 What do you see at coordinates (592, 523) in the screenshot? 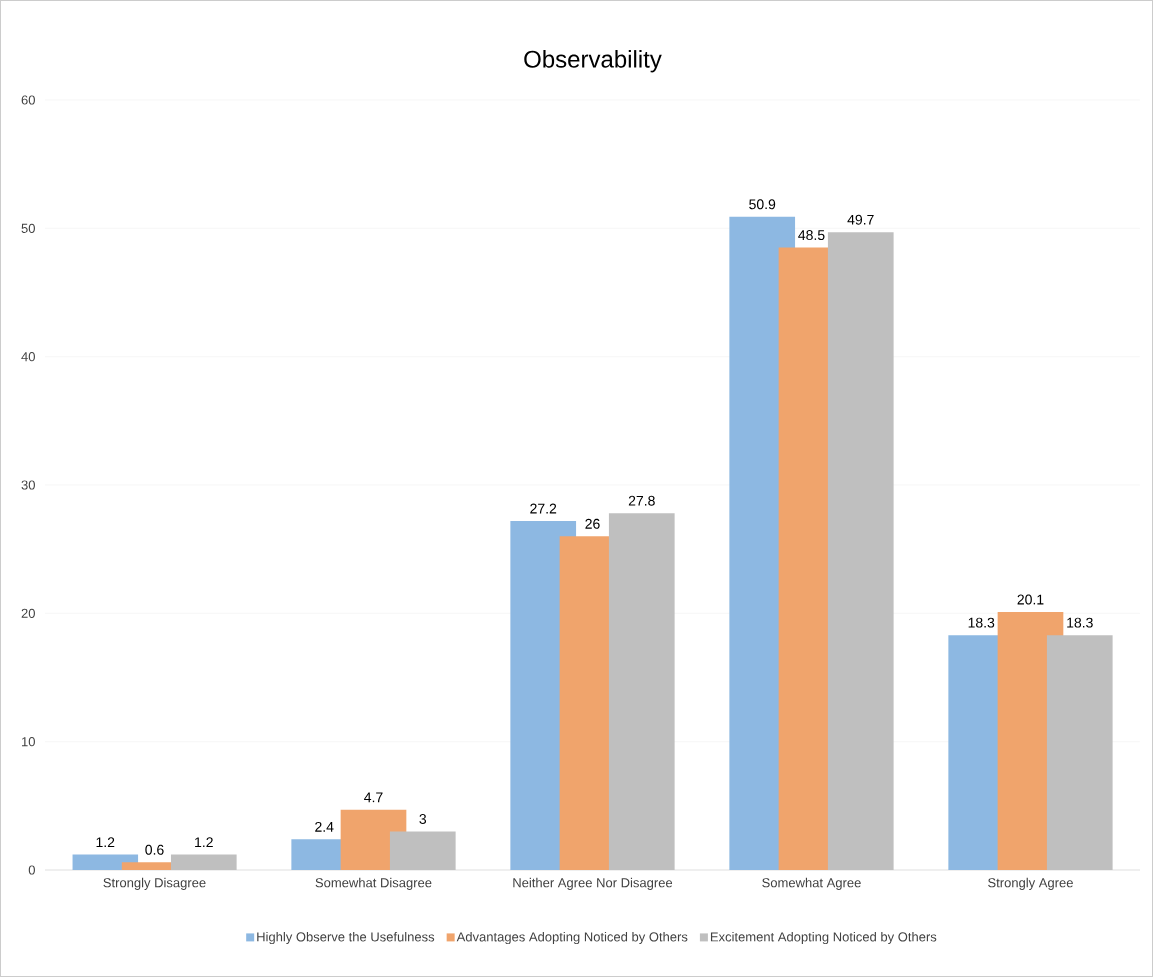
I see `data-label: 26` at bounding box center [592, 523].